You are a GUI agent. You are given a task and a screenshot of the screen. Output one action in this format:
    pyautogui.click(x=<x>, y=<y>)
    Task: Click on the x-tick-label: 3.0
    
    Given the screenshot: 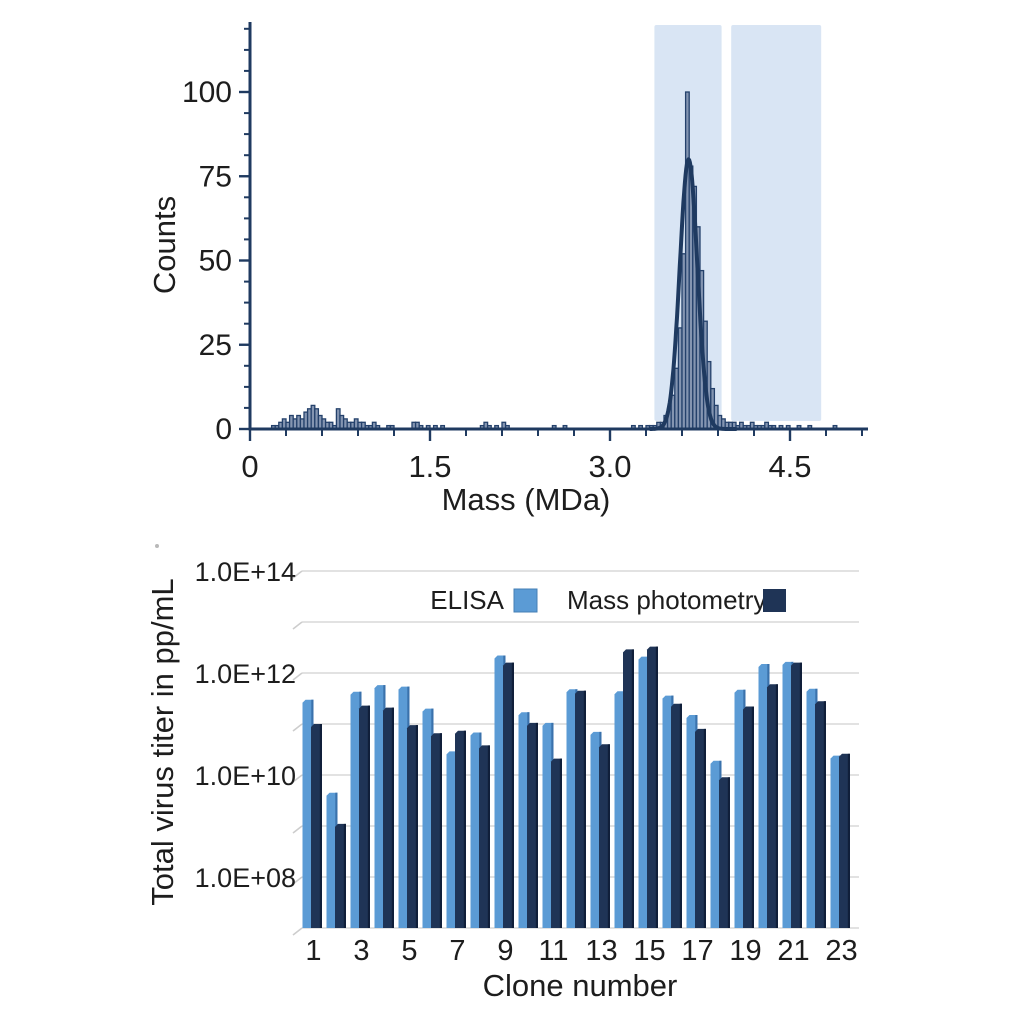 What is the action you would take?
    pyautogui.click(x=609, y=466)
    